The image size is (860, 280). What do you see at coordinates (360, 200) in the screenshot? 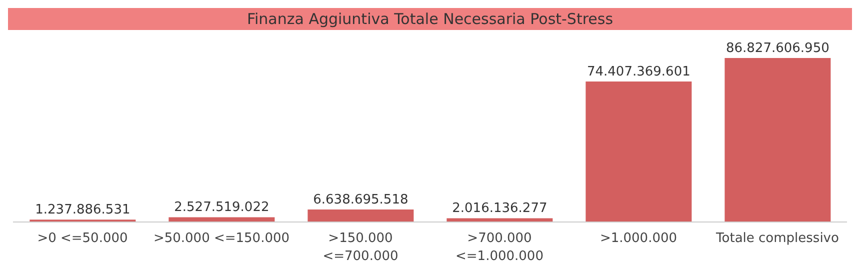
I see `data-label: 6.638.695.518` at bounding box center [360, 200].